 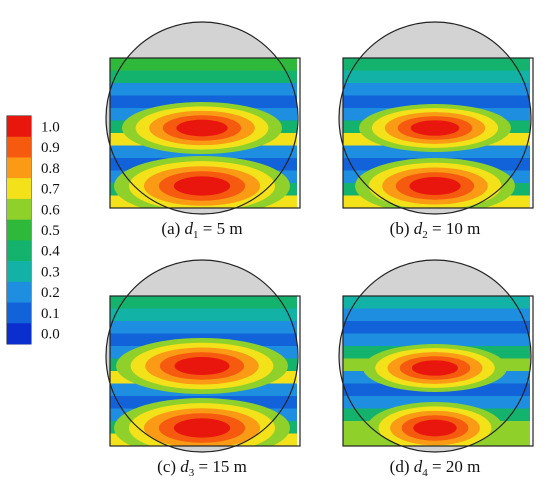 I want to click on colorbar-label: 1.0, so click(x=50, y=127).